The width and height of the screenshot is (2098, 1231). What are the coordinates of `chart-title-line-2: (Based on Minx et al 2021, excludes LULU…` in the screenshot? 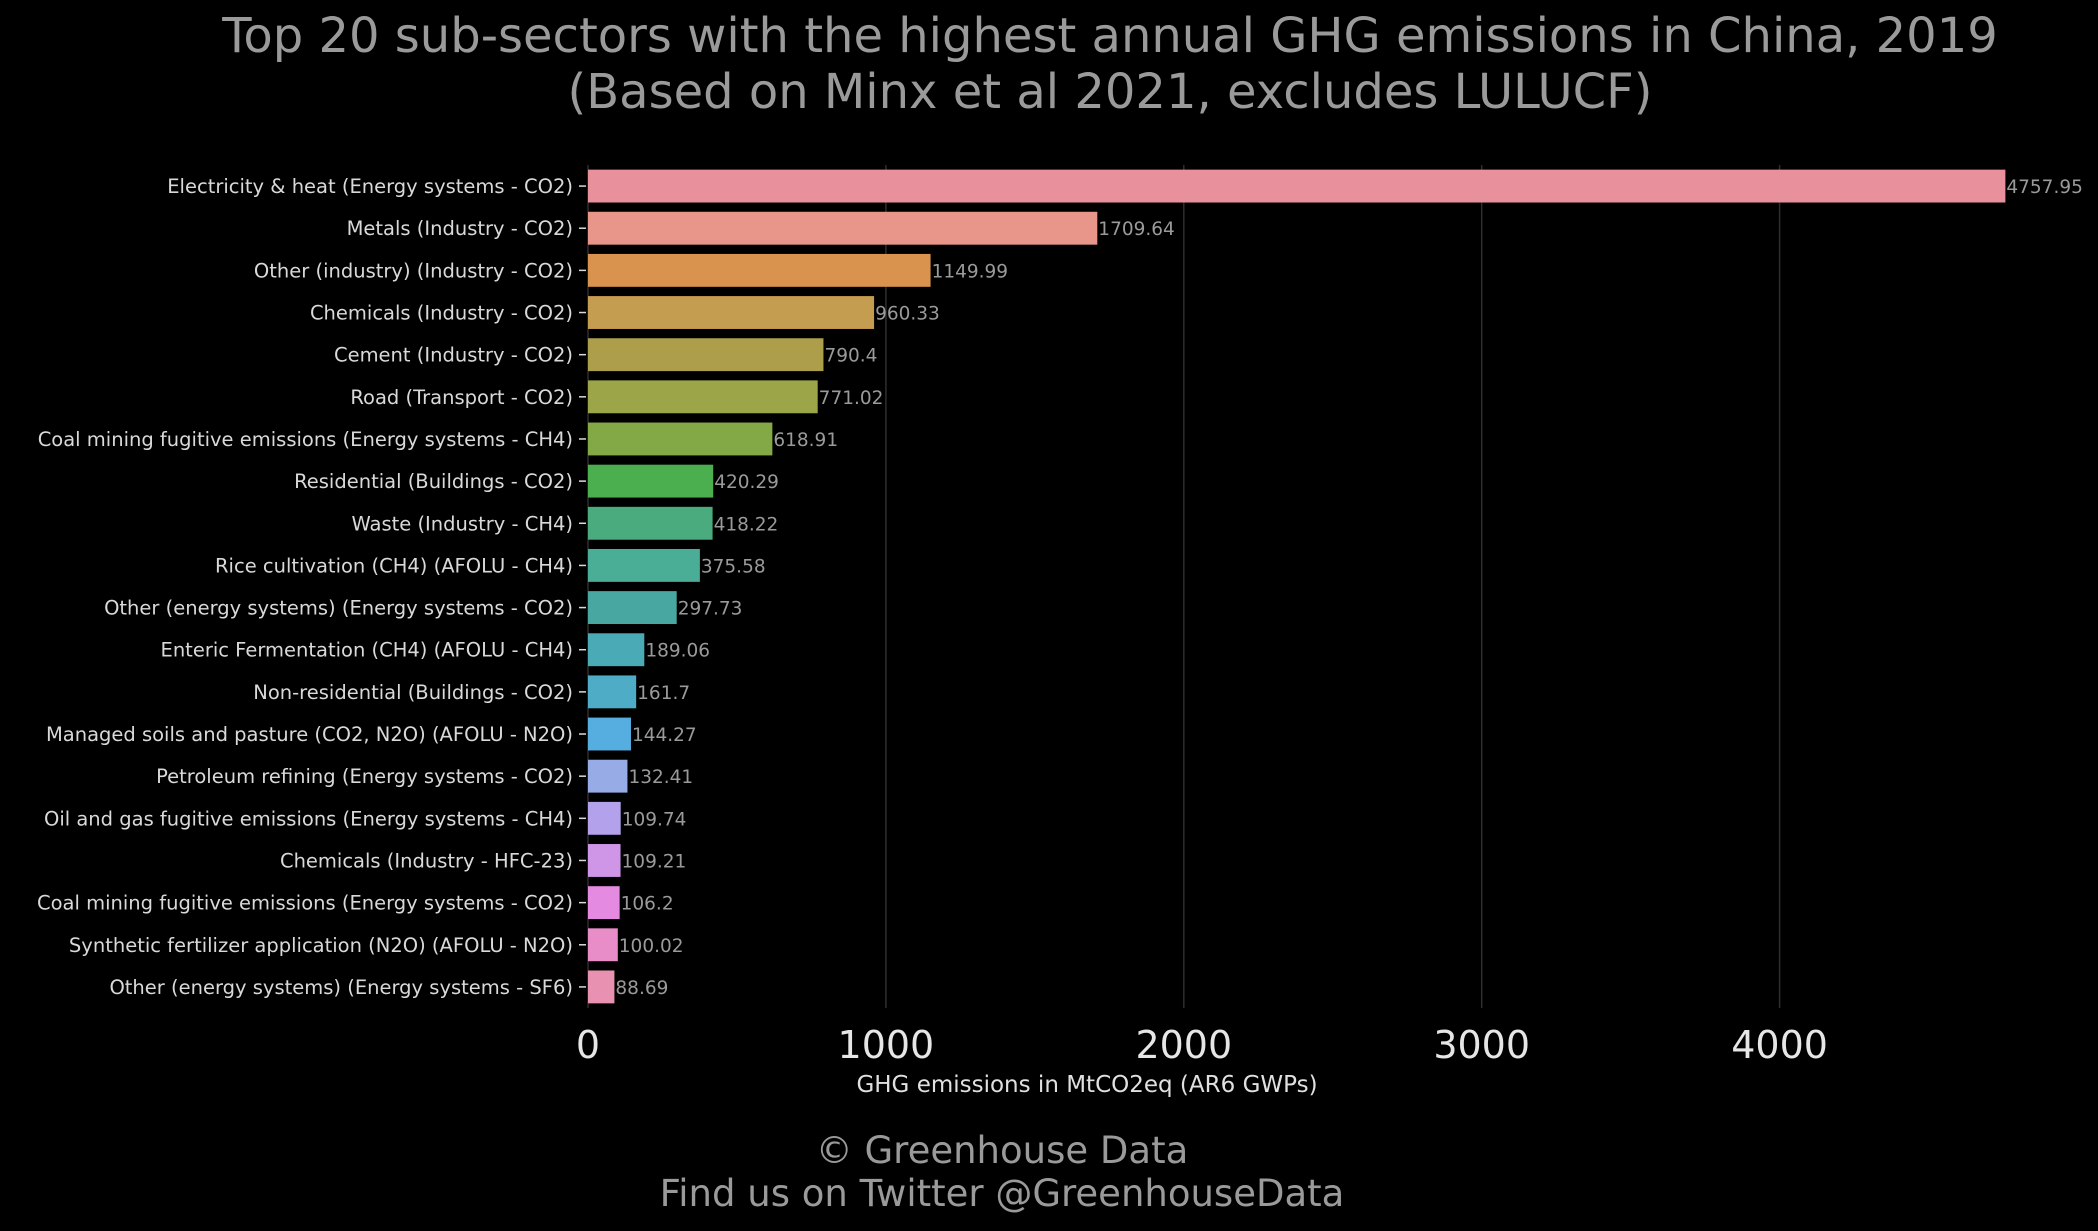 It's located at (1110, 92).